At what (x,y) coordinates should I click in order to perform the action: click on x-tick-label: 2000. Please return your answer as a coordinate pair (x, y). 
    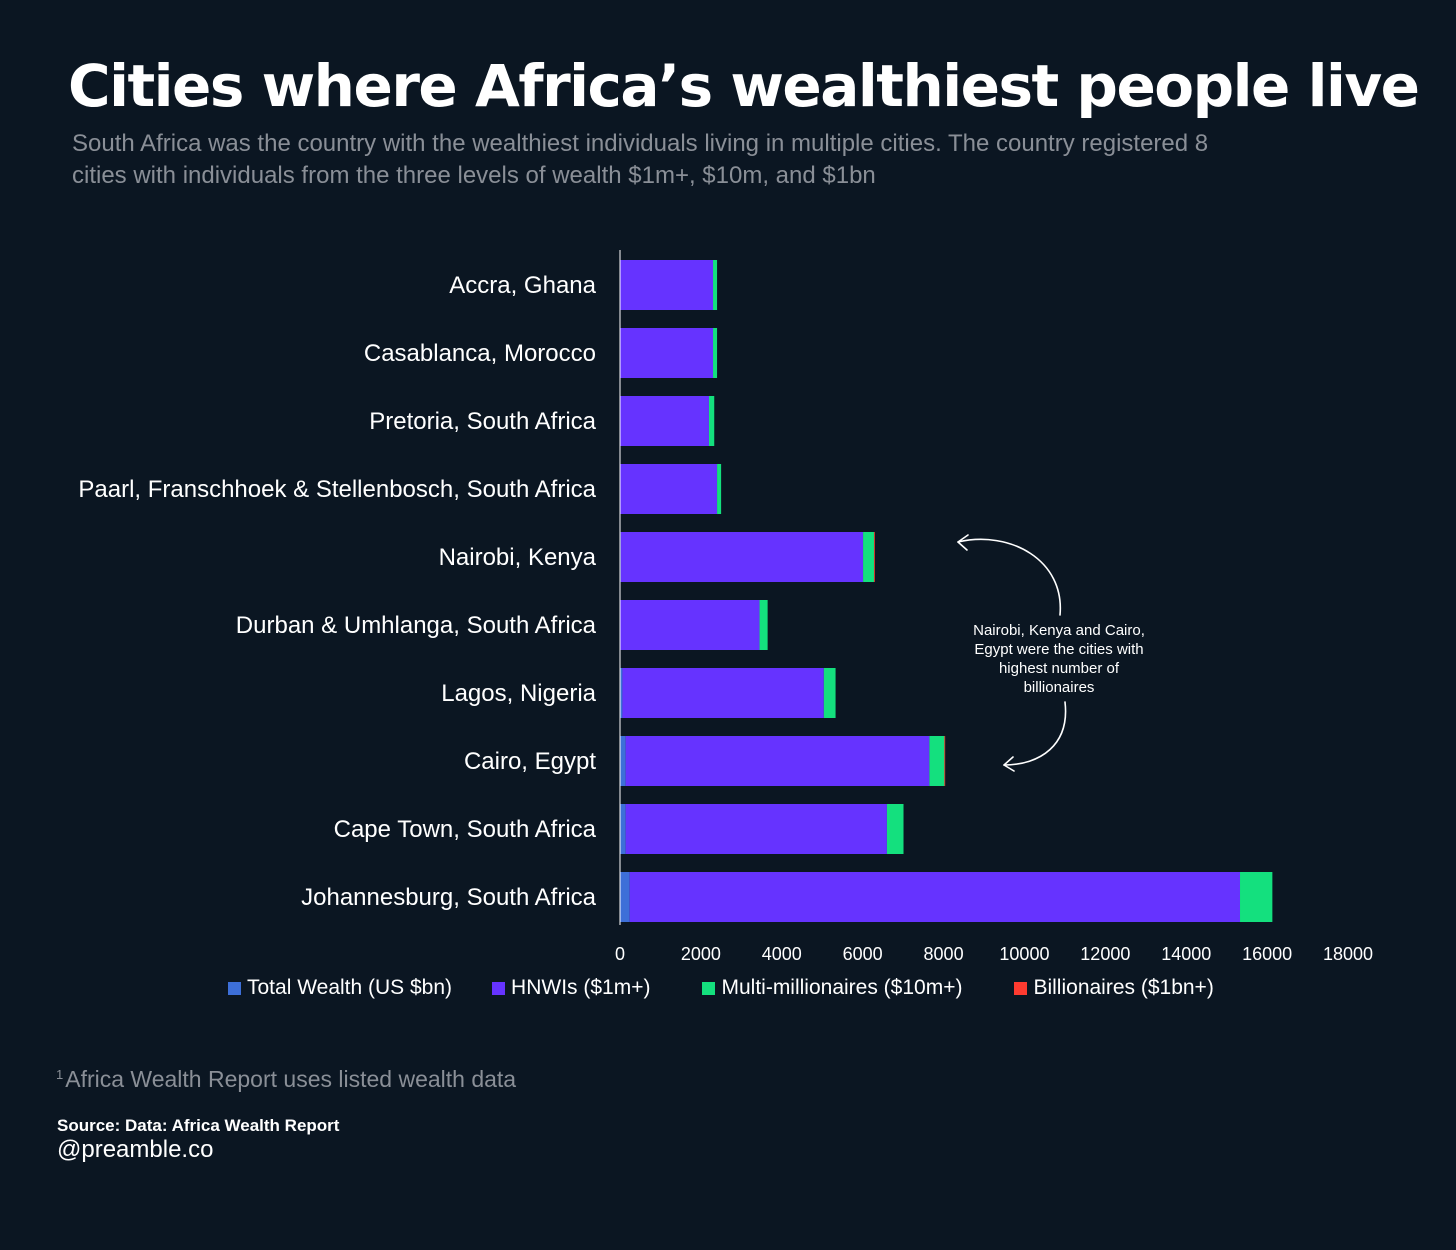
    Looking at the image, I should click on (701, 954).